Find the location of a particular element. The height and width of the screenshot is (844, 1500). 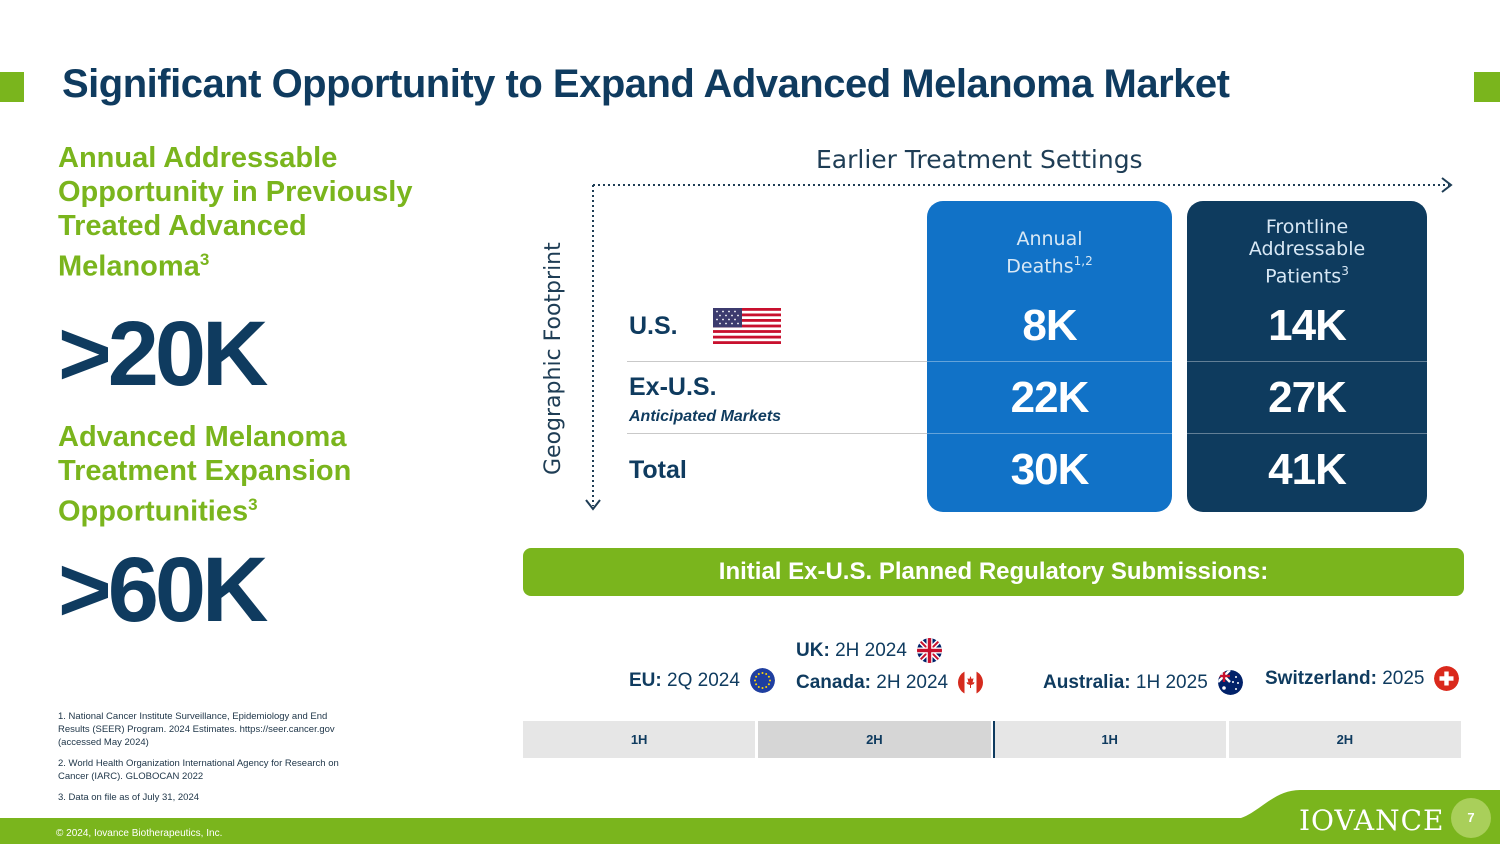

expansion-heading-sup: 3 is located at coordinates (253, 504).